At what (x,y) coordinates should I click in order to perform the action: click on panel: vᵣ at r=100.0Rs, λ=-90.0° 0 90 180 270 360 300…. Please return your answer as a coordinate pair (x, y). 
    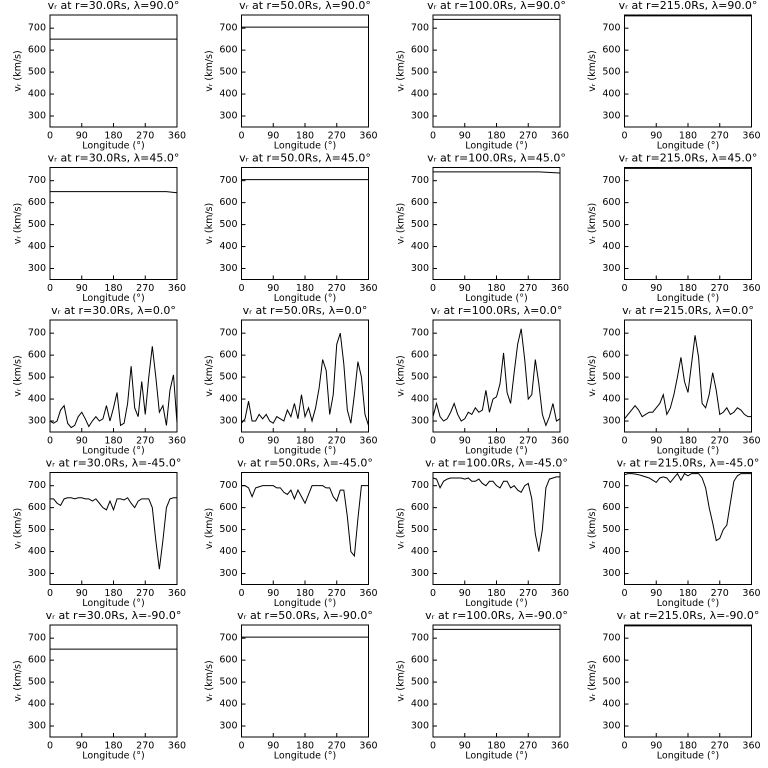
    Looking at the image, I should click on (483, 685).